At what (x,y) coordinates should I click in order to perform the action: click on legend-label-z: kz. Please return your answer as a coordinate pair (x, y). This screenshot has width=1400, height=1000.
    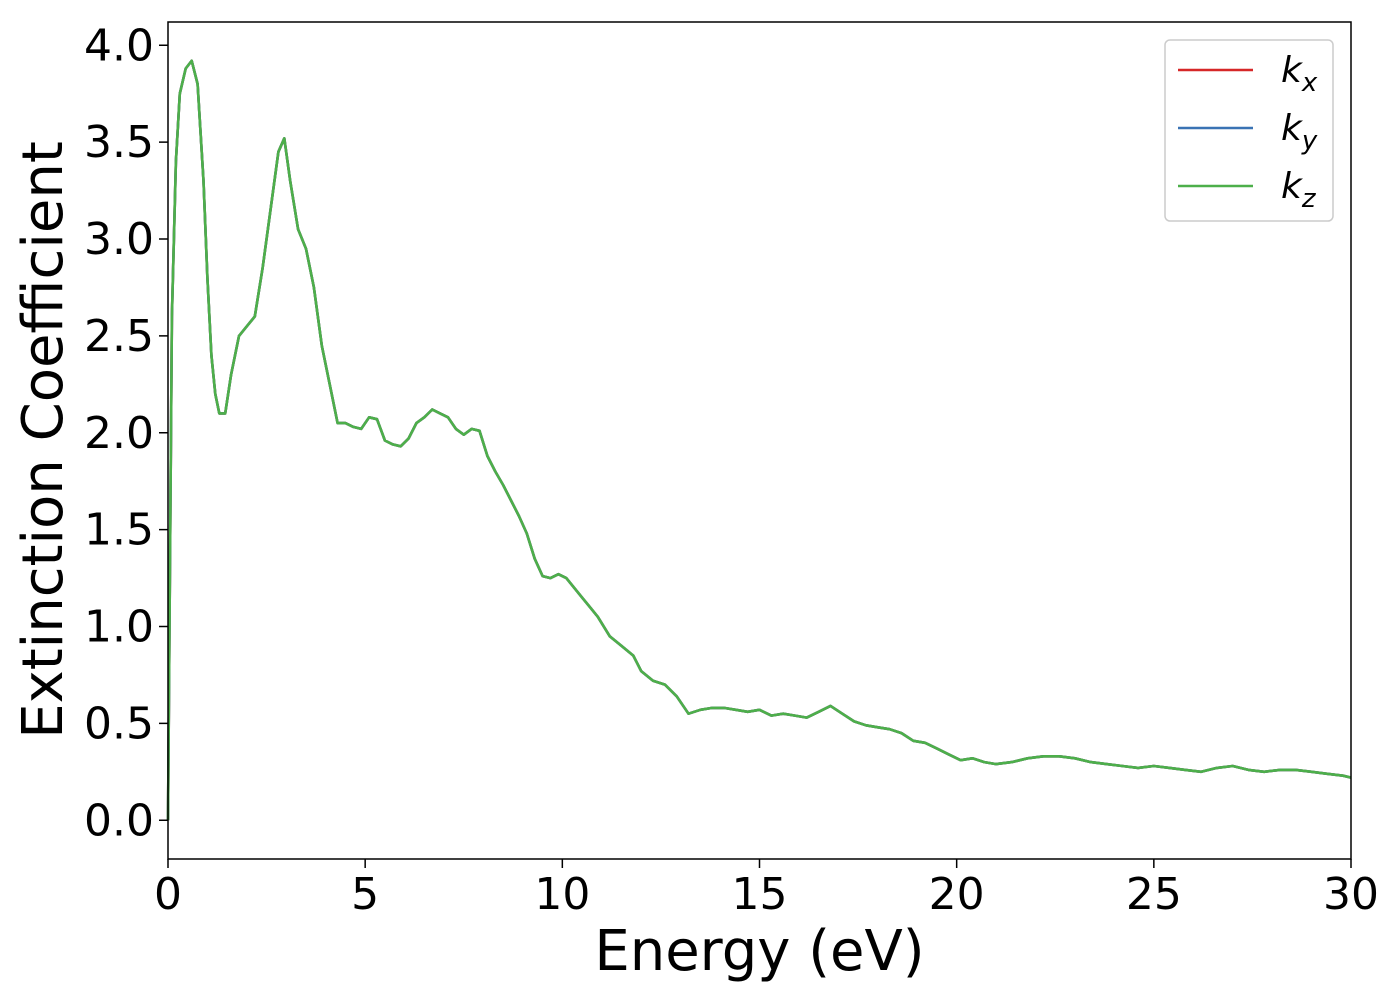
    Looking at the image, I should click on (1299, 190).